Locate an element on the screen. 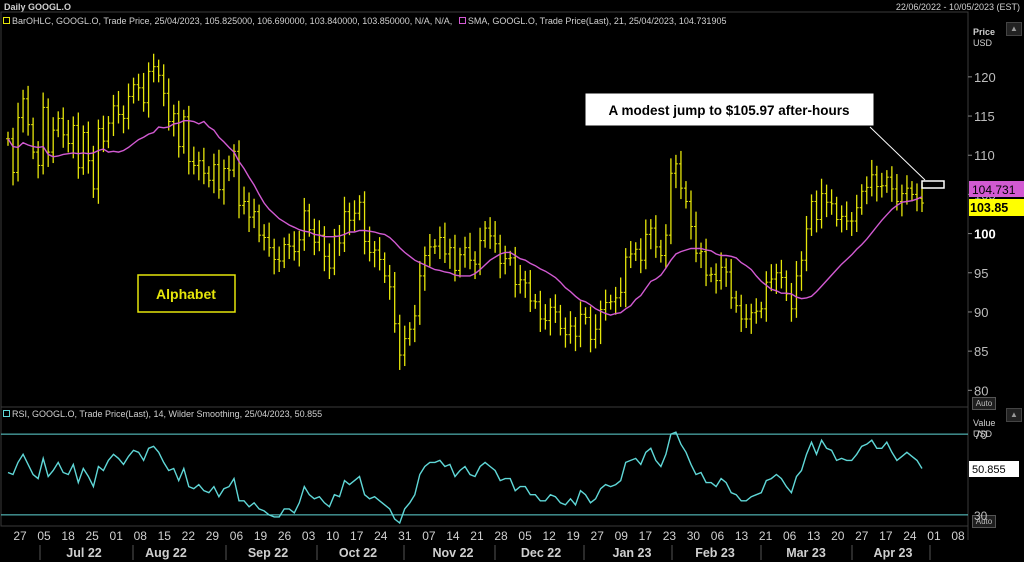 The height and width of the screenshot is (562, 1024). company-label-box is located at coordinates (186, 293).